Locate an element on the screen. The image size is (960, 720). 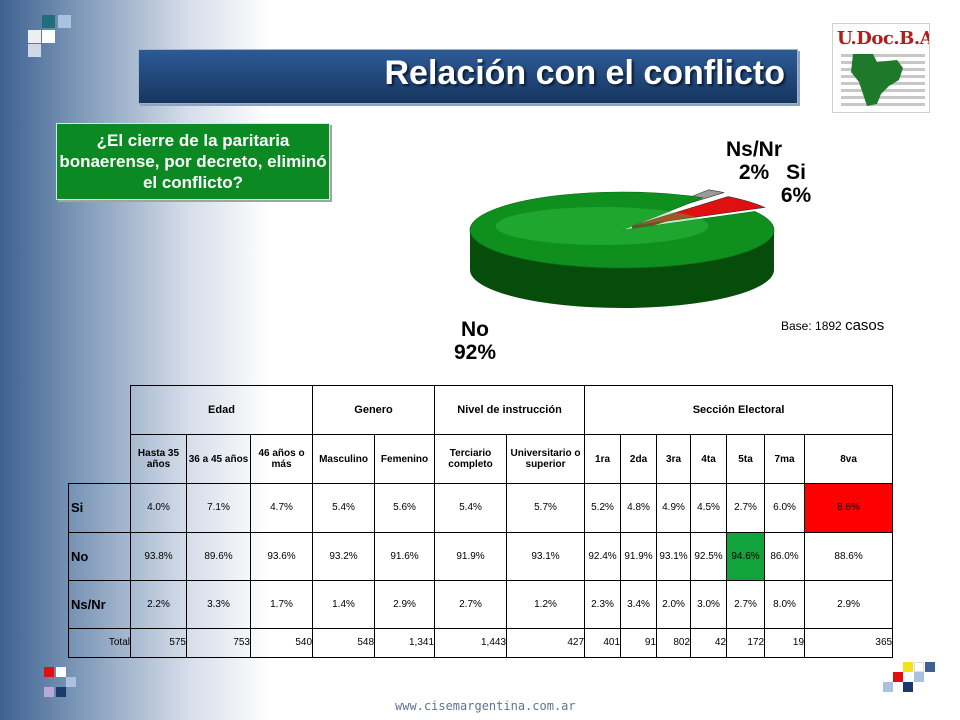
table-cell: 91.6% is located at coordinates (405, 556).